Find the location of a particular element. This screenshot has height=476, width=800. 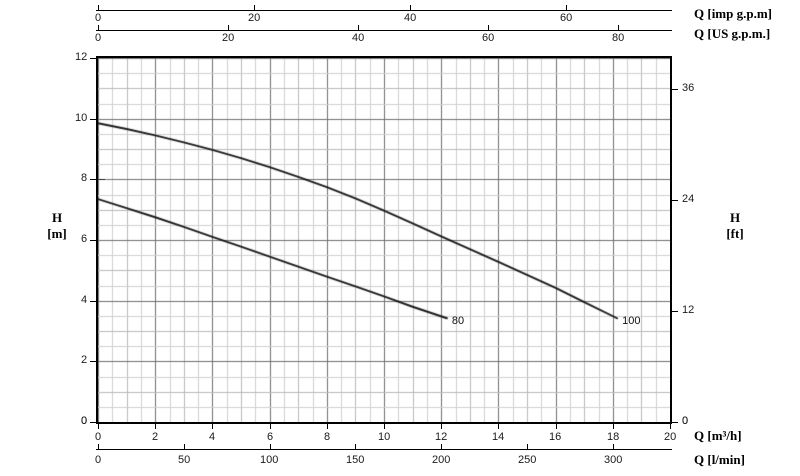

us-gpm-tick-label: 40 is located at coordinates (358, 38).